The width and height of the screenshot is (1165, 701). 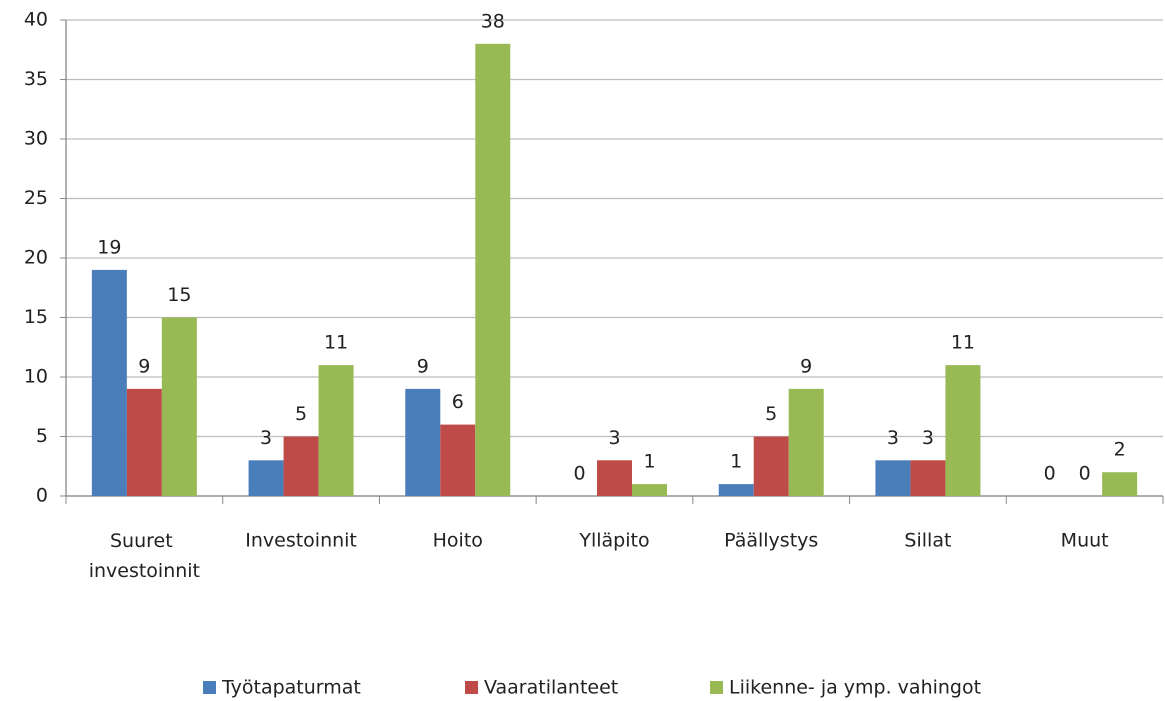 I want to click on y-tick-label: 5, so click(x=42, y=436).